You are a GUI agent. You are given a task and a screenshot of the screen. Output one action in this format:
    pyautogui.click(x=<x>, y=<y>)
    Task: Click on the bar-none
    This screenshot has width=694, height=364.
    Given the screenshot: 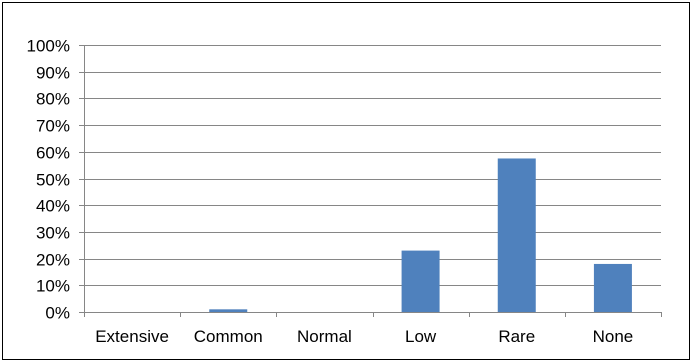 What is the action you would take?
    pyautogui.click(x=612, y=287)
    